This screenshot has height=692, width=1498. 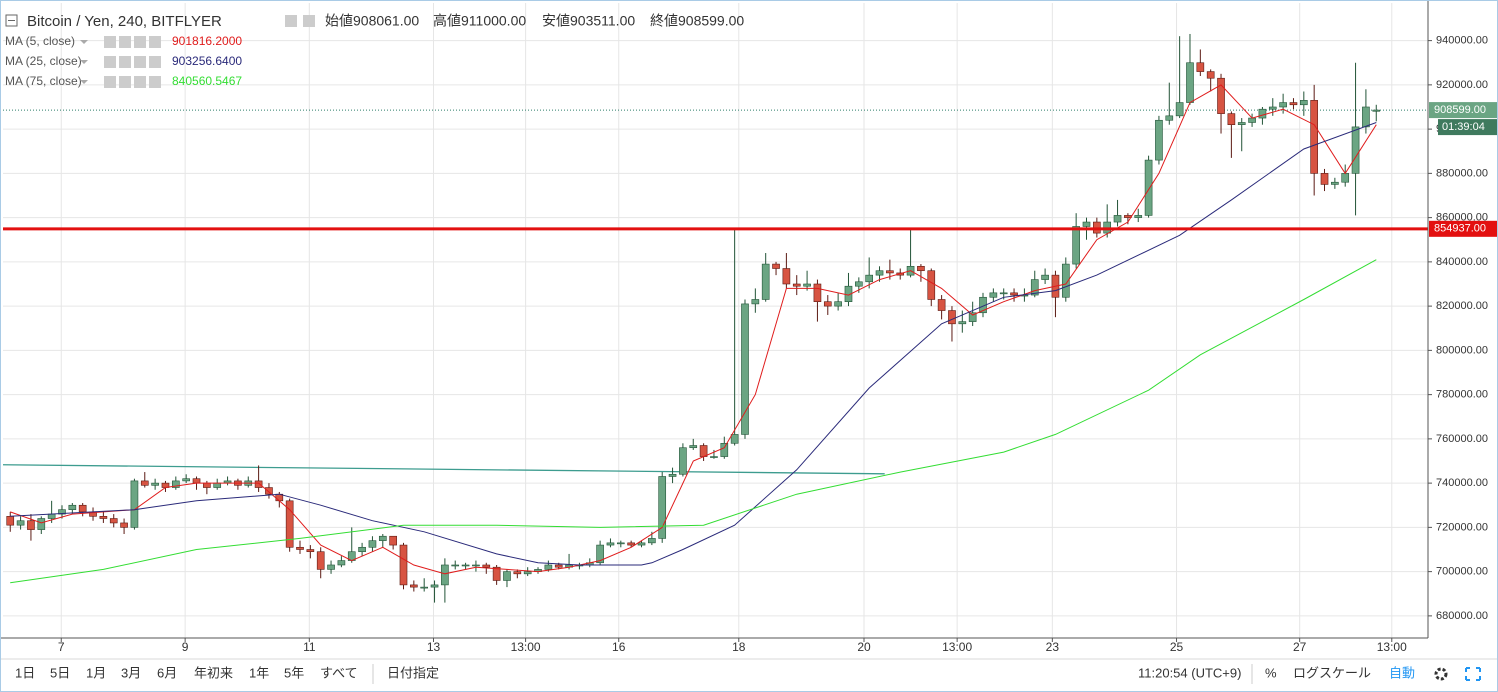 I want to click on settings-icon, so click(x=309, y=21).